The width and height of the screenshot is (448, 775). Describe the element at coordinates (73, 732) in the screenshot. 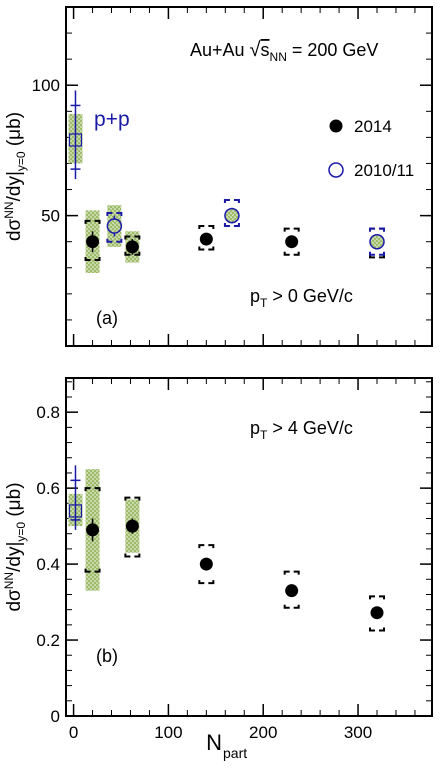

I see `x-tick-label: 0` at that location.